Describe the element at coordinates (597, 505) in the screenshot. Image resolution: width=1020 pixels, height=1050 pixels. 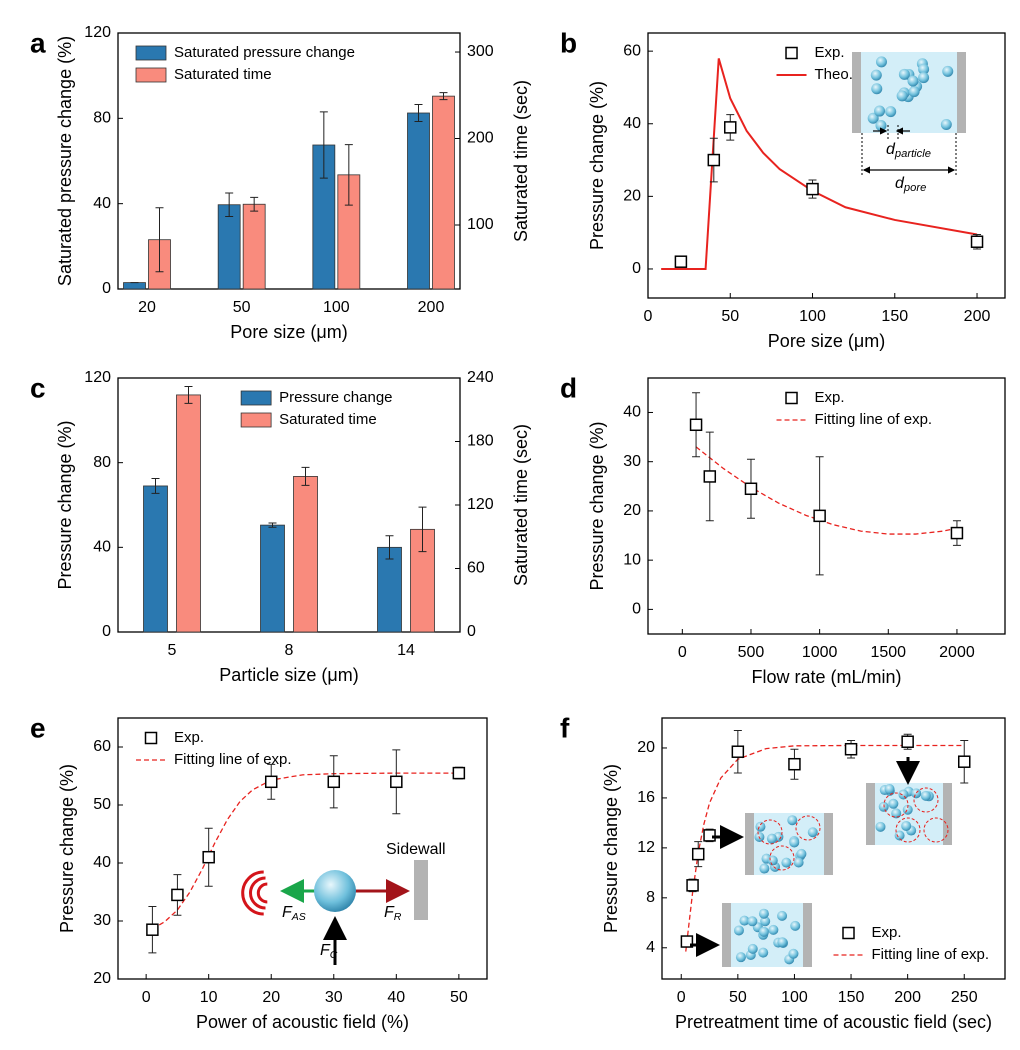
I see `y-axis-label: Pressure change (%)` at that location.